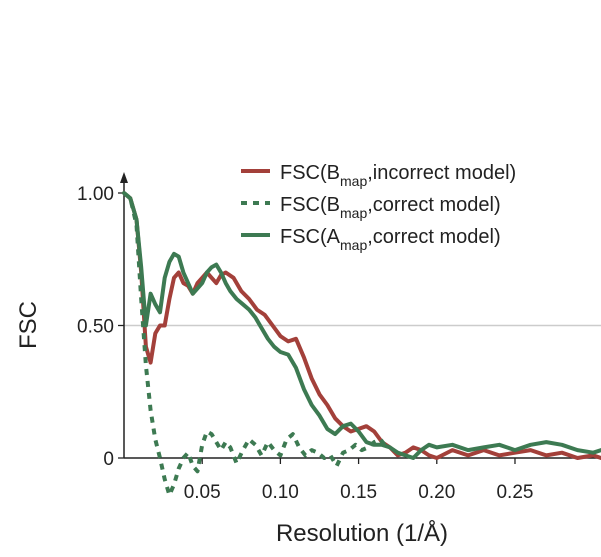  Describe the element at coordinates (358, 492) in the screenshot. I see `x-tick-label: 0.15` at that location.